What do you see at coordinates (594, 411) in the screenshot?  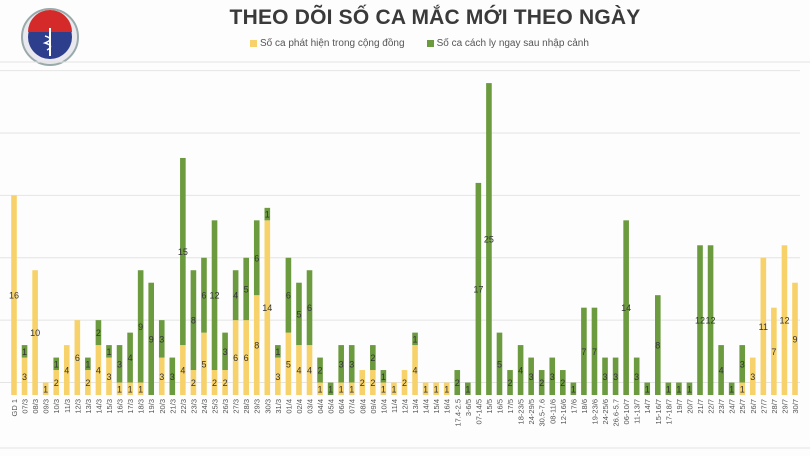 I see `x-tick-label: 19-23/6` at bounding box center [594, 411].